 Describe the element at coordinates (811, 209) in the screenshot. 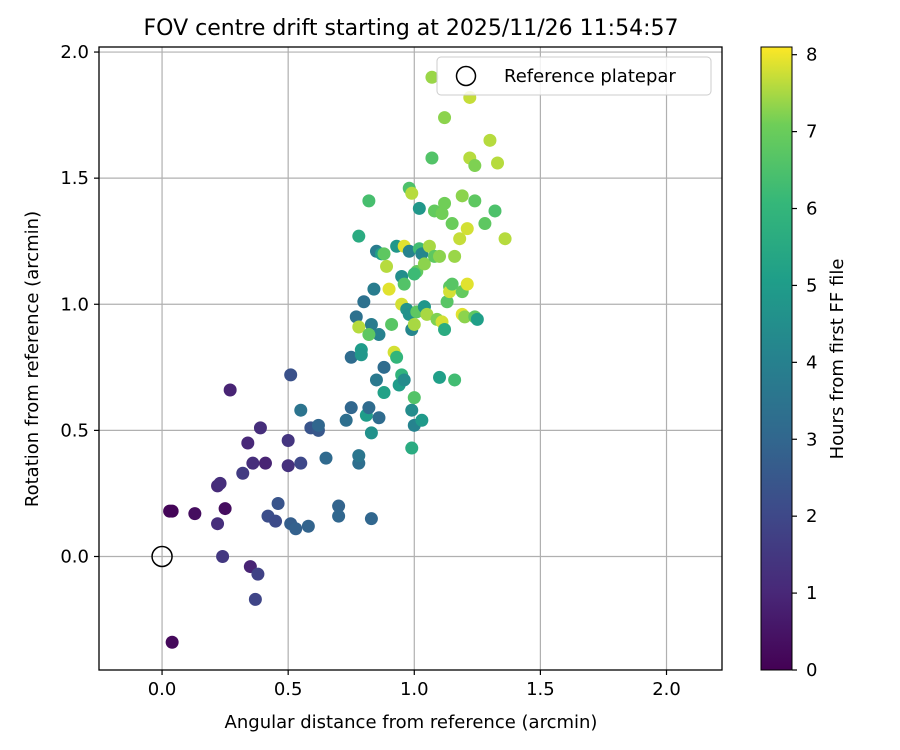

I see `colorbar-tick-label-6: 6` at that location.